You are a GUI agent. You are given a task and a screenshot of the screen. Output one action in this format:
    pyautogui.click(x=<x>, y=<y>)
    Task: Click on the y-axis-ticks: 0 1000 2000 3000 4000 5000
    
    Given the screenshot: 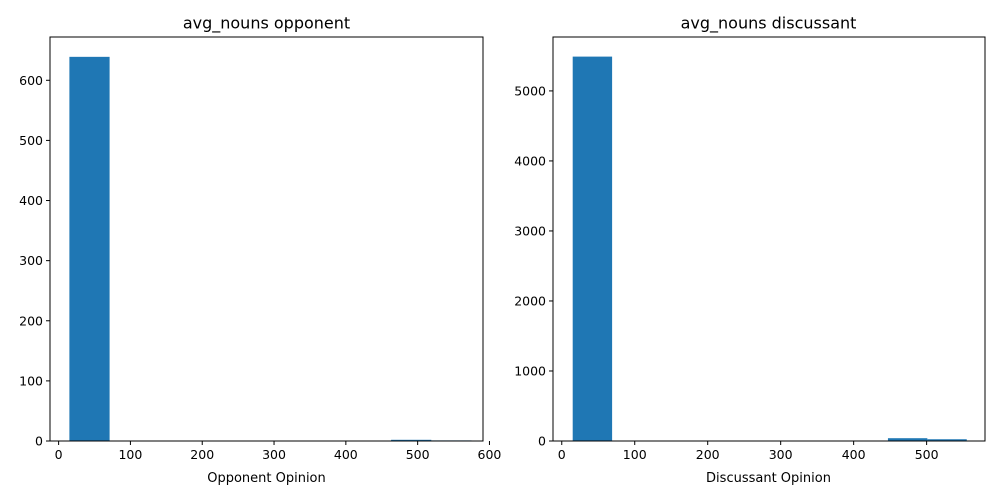 What is the action you would take?
    pyautogui.click(x=533, y=266)
    